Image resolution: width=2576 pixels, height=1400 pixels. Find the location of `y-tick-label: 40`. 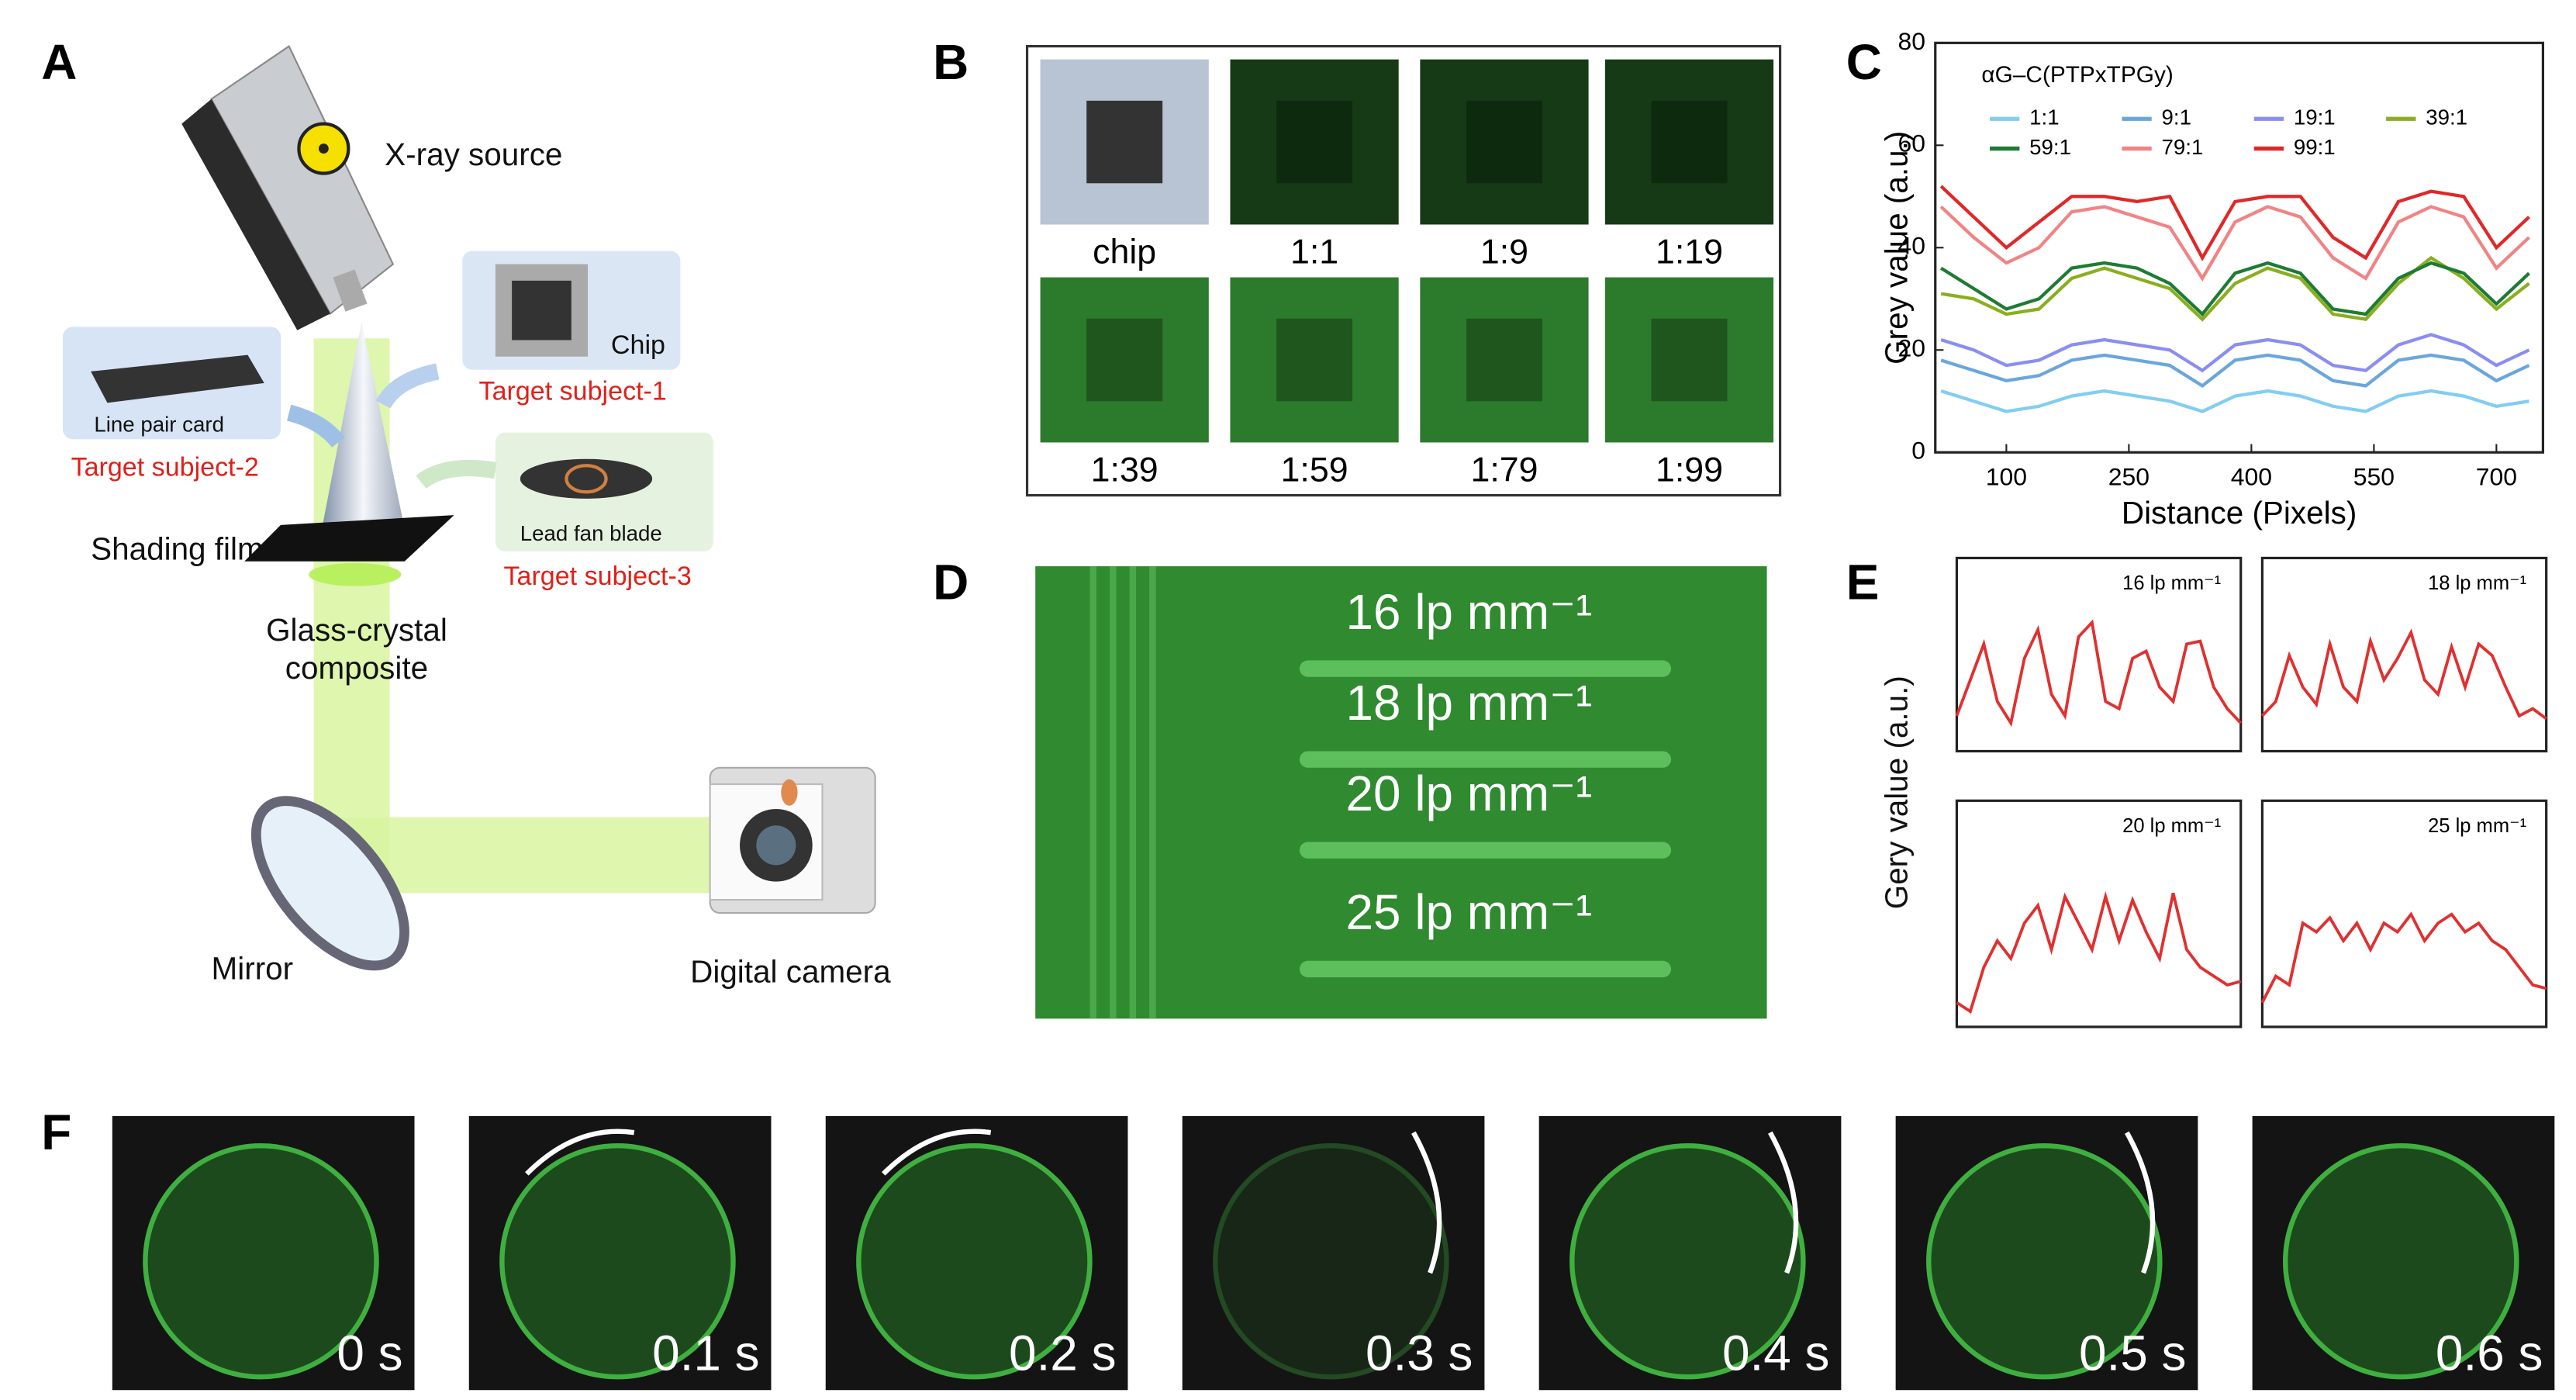

y-tick-label: 40 is located at coordinates (1911, 246).